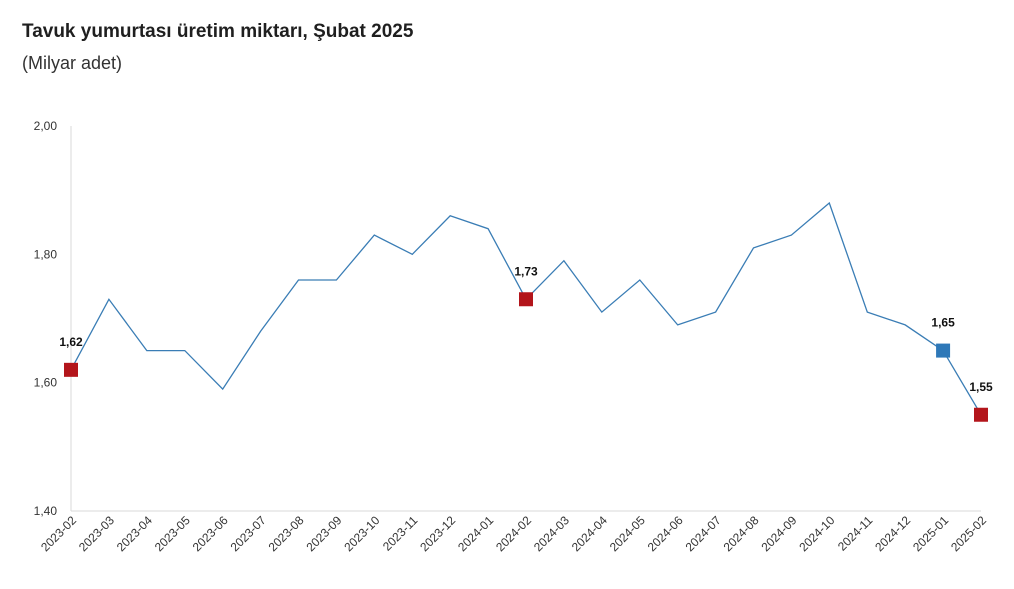 The image size is (1014, 589). What do you see at coordinates (46, 511) in the screenshot?
I see `y-tick-label: 1,40` at bounding box center [46, 511].